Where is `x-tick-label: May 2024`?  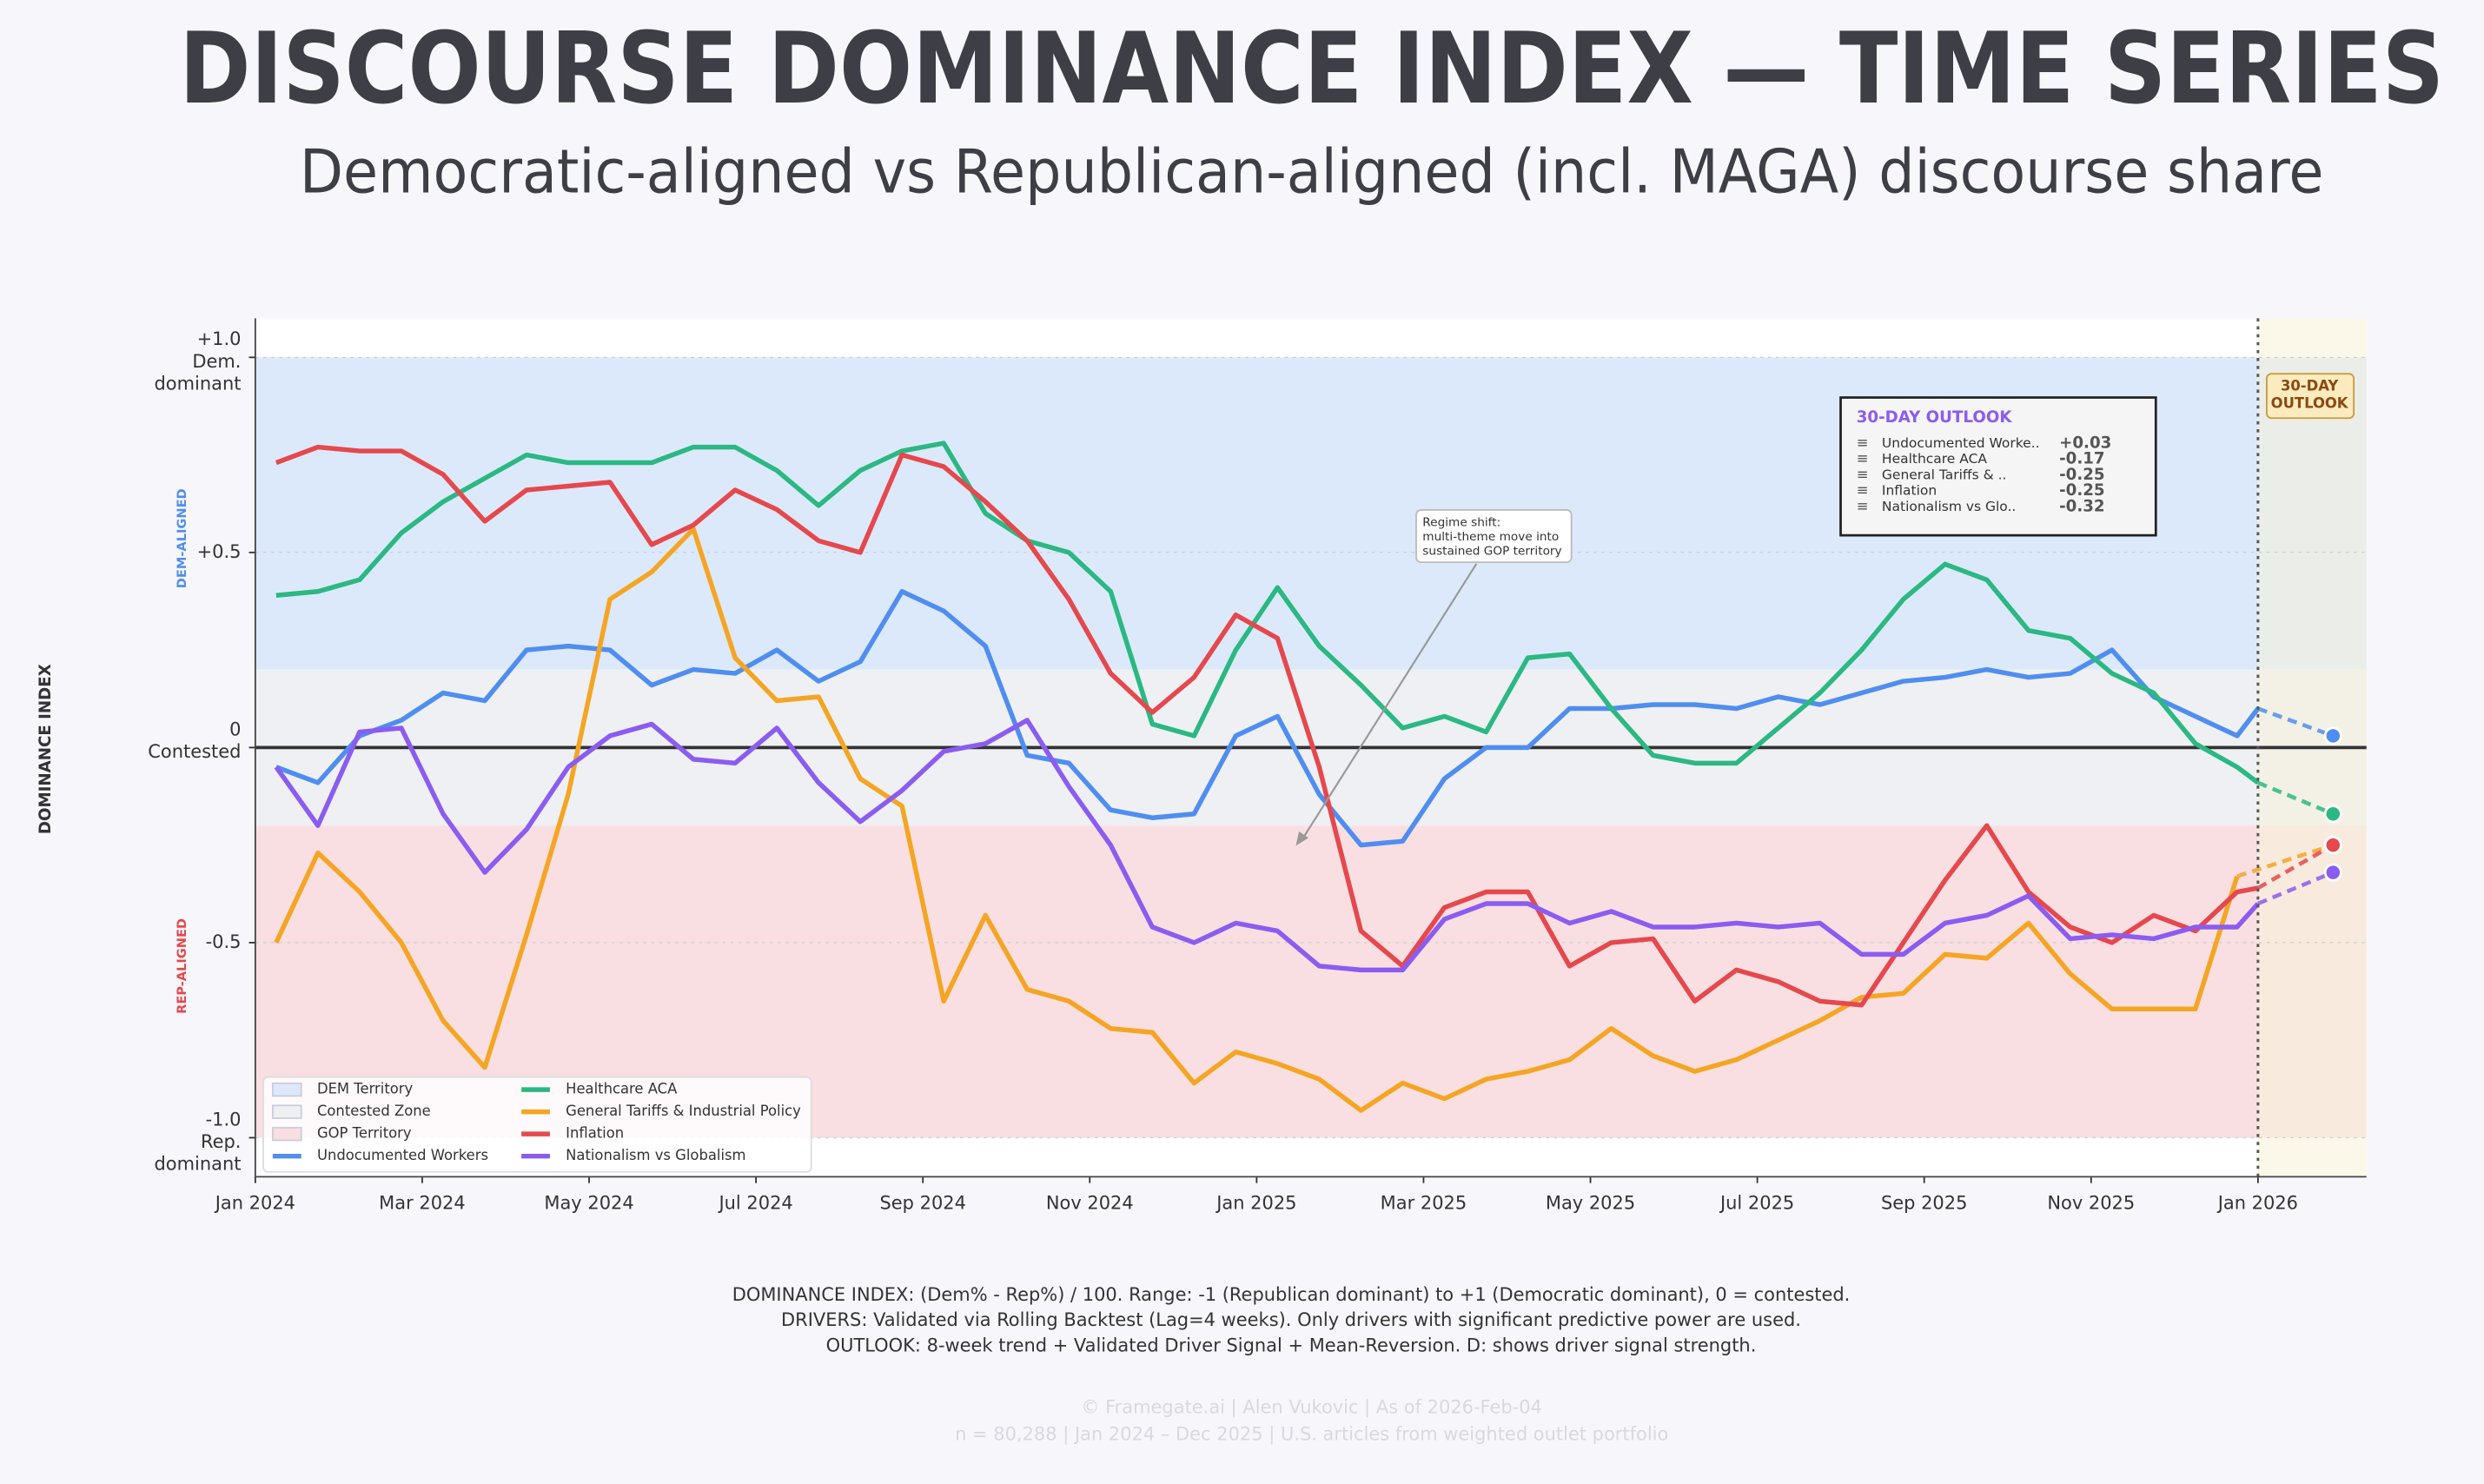
x-tick-label: May 2024 is located at coordinates (588, 1202).